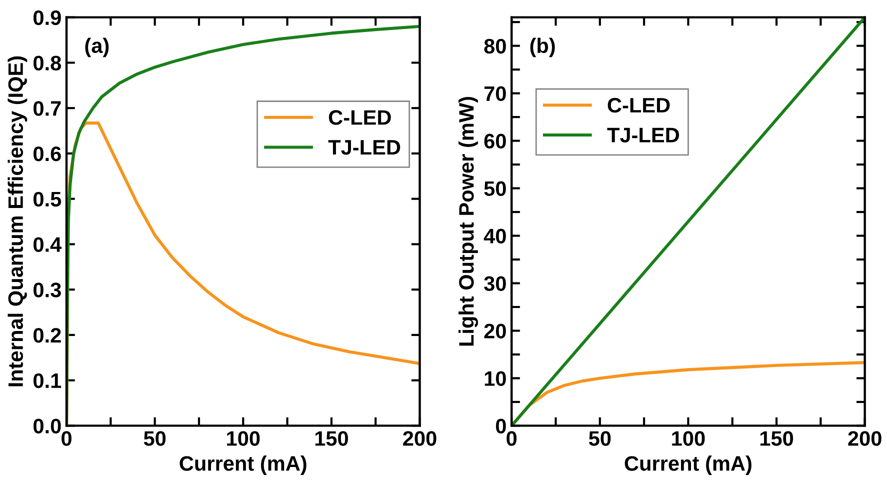 This screenshot has height=495, width=887. Describe the element at coordinates (47, 426) in the screenshot. I see `y-tick-label: 0.0` at that location.